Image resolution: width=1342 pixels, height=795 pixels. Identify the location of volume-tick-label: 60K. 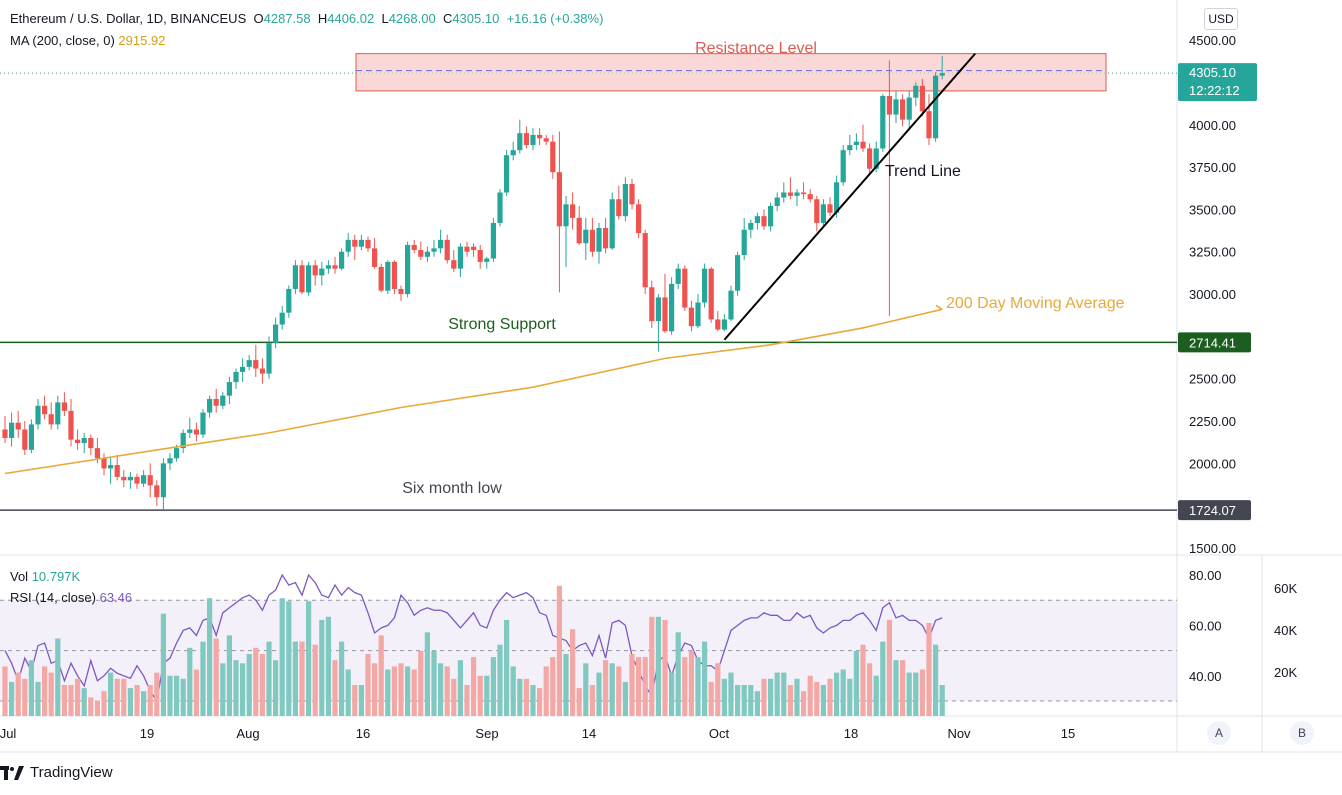
(1285, 588).